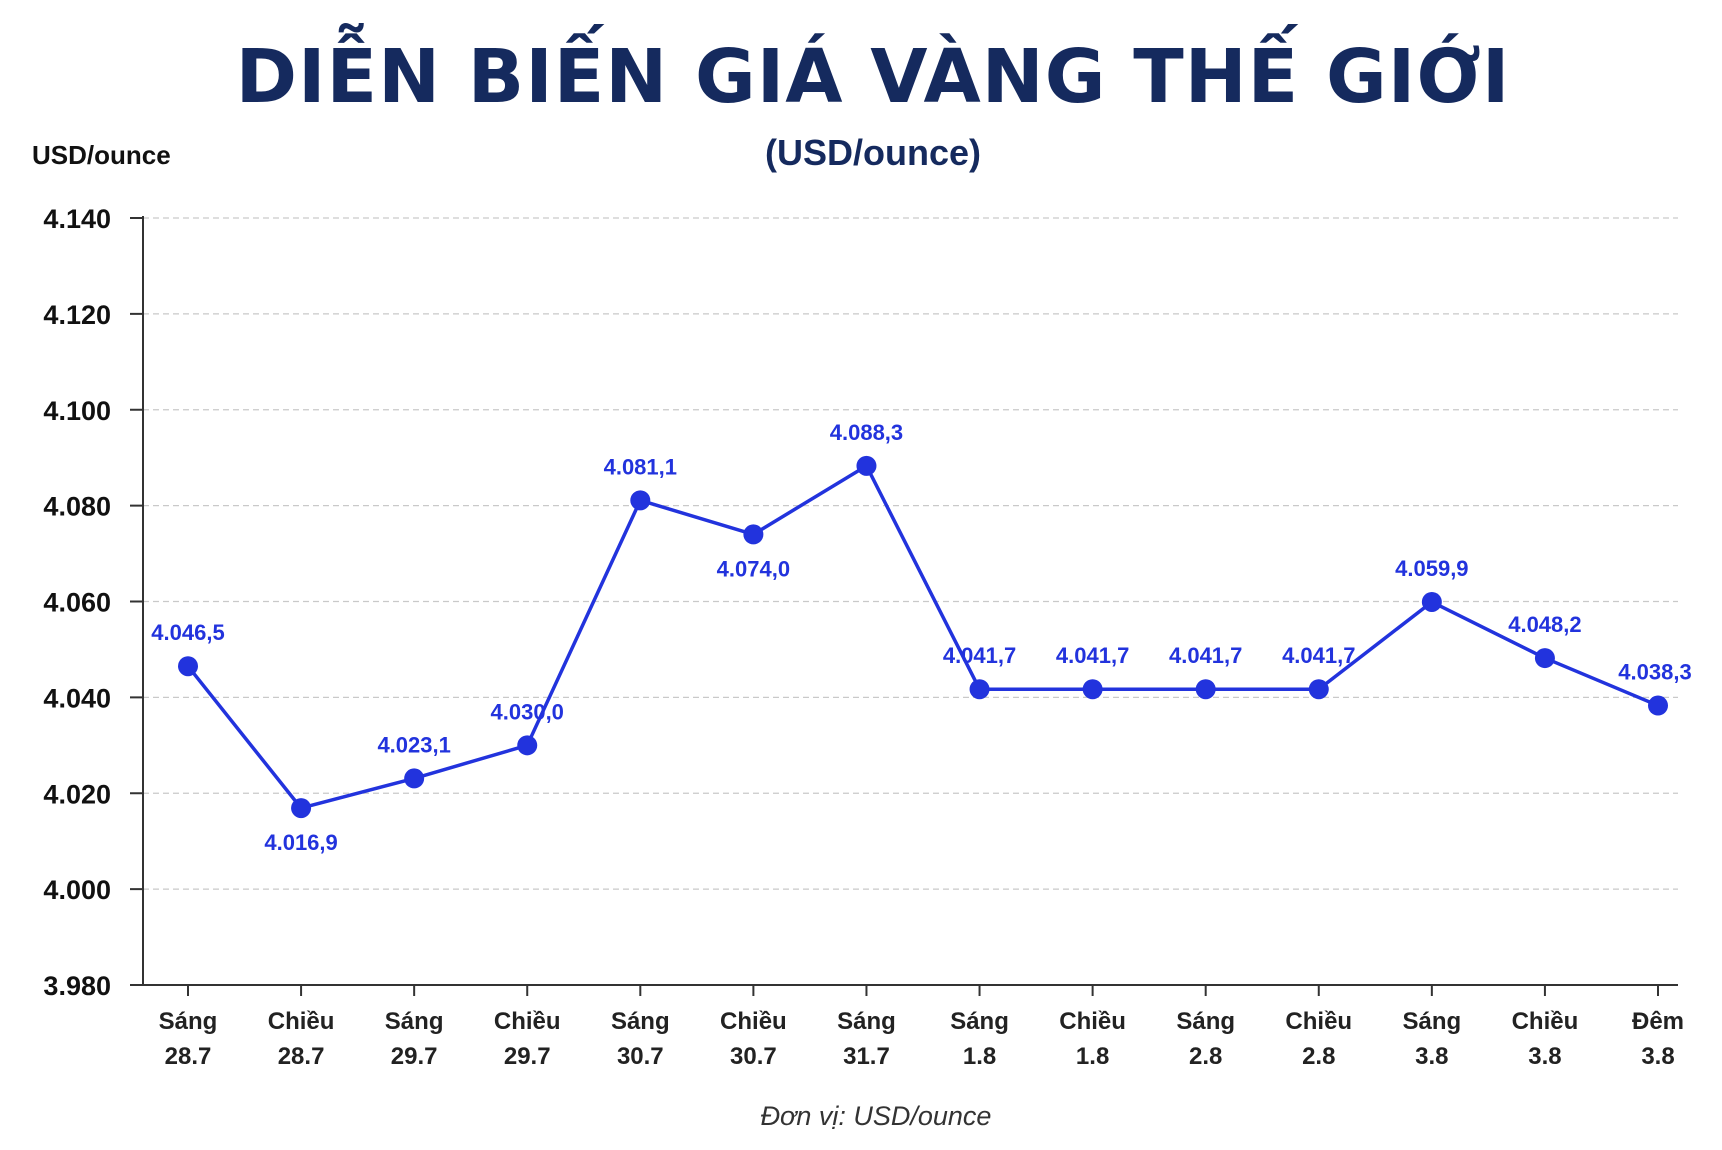  What do you see at coordinates (77, 411) in the screenshot?
I see `y-tick-label: 4.100` at bounding box center [77, 411].